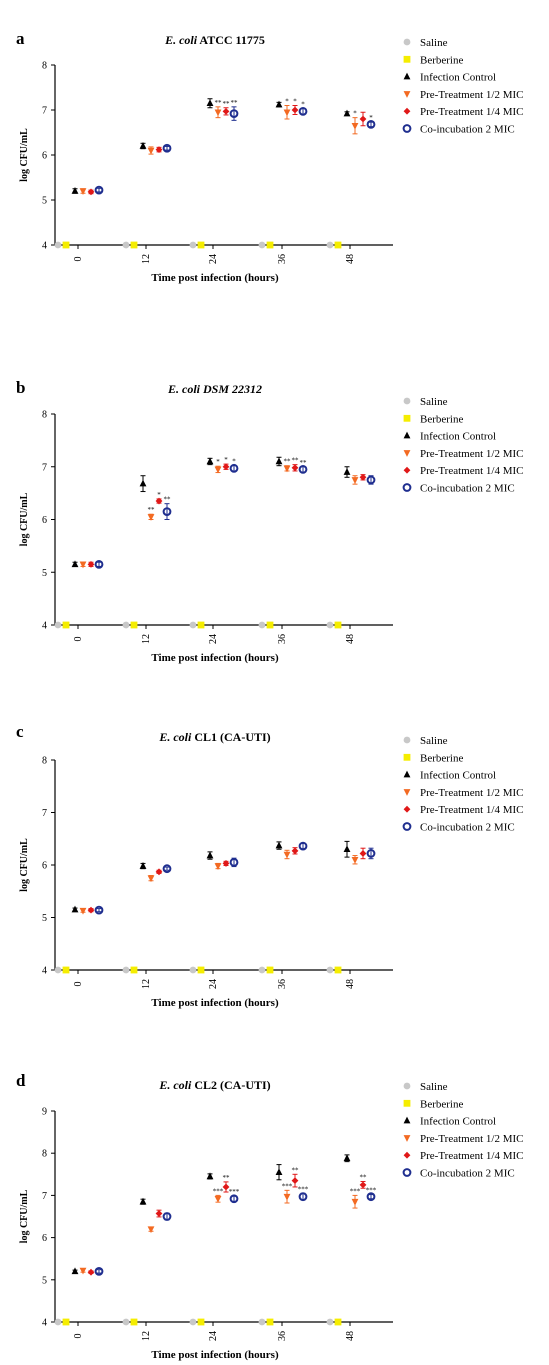  I want to click on legend-label: Pre-Treatment 1/4 MIC, so click(471, 1156).